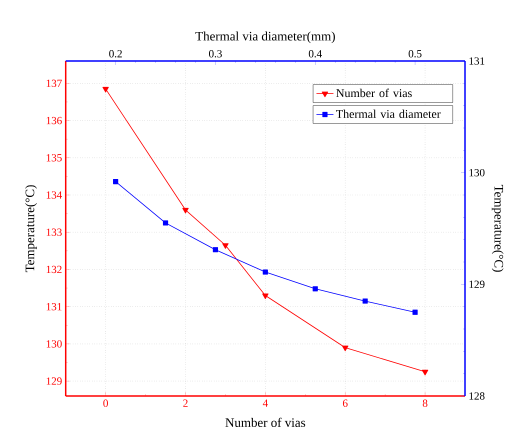  I want to click on x-tick-label: 0.3, so click(215, 54).